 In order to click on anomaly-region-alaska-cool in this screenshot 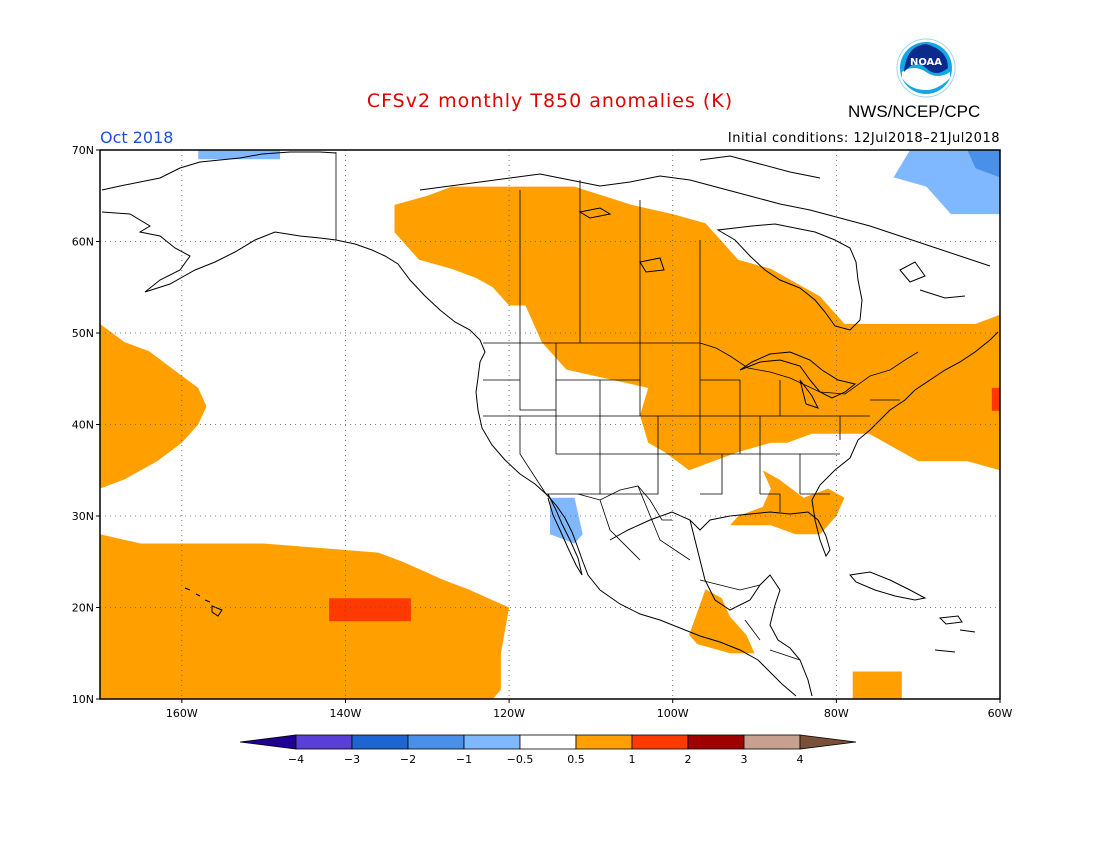, I will do `click(239, 155)`.